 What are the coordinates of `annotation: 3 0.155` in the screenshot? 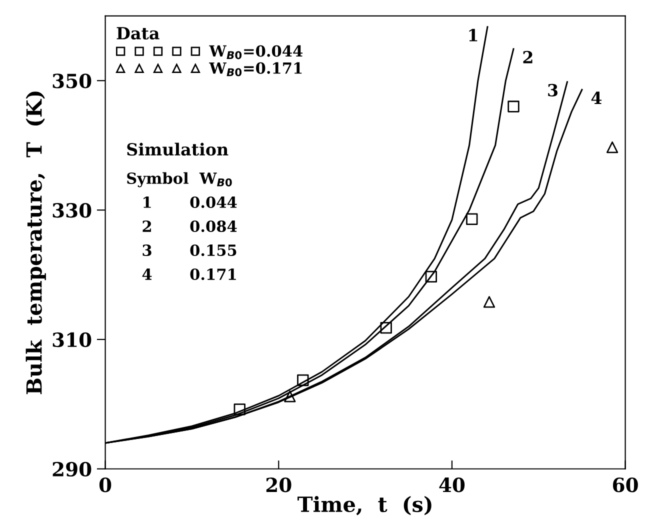 It's located at (189, 250).